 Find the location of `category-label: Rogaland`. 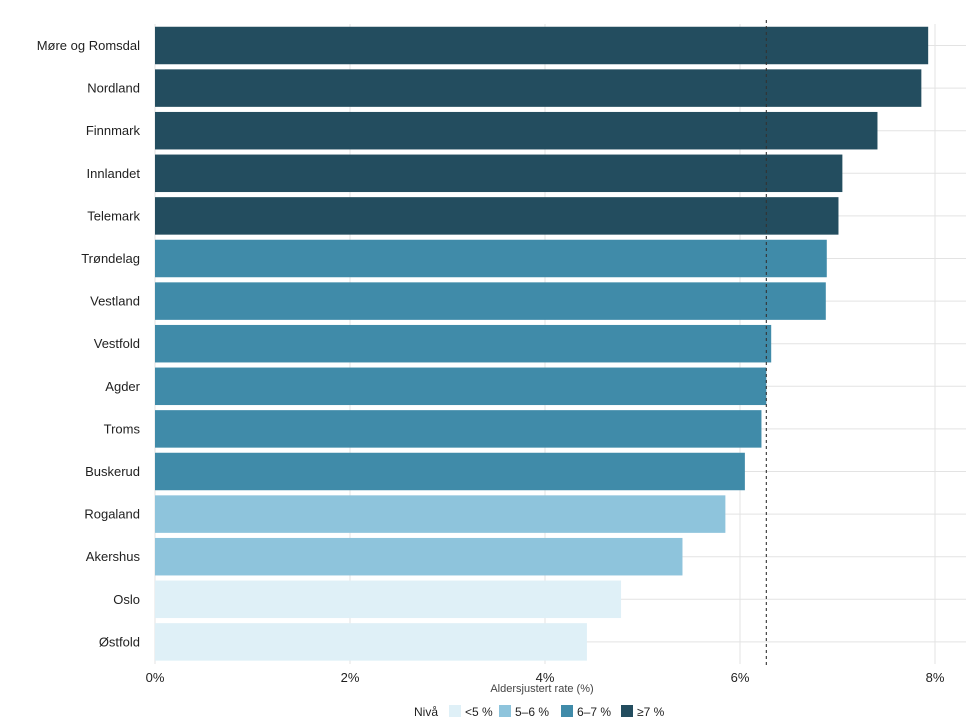

category-label: Rogaland is located at coordinates (112, 514).